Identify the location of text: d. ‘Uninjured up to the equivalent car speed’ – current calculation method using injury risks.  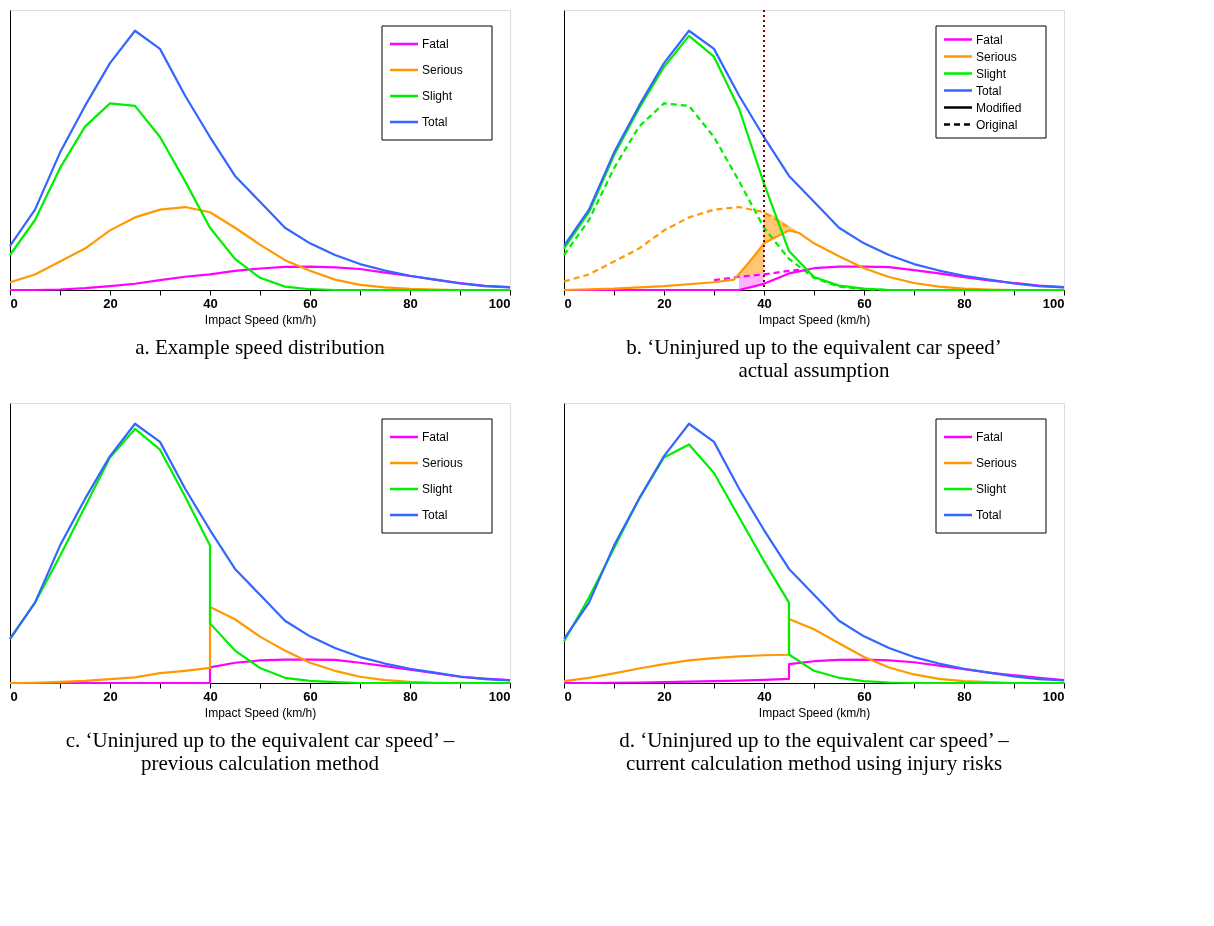
(814, 751).